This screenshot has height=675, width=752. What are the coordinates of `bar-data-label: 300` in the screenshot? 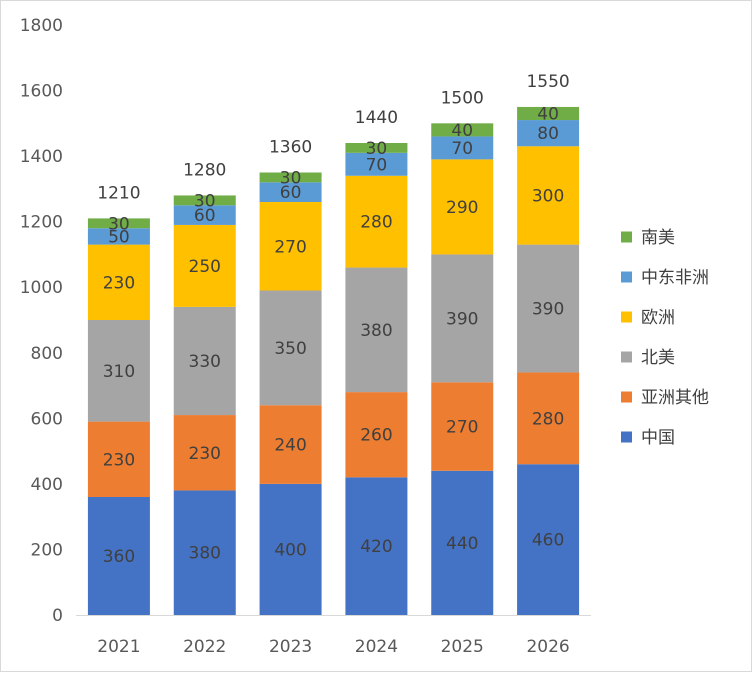 It's located at (548, 196).